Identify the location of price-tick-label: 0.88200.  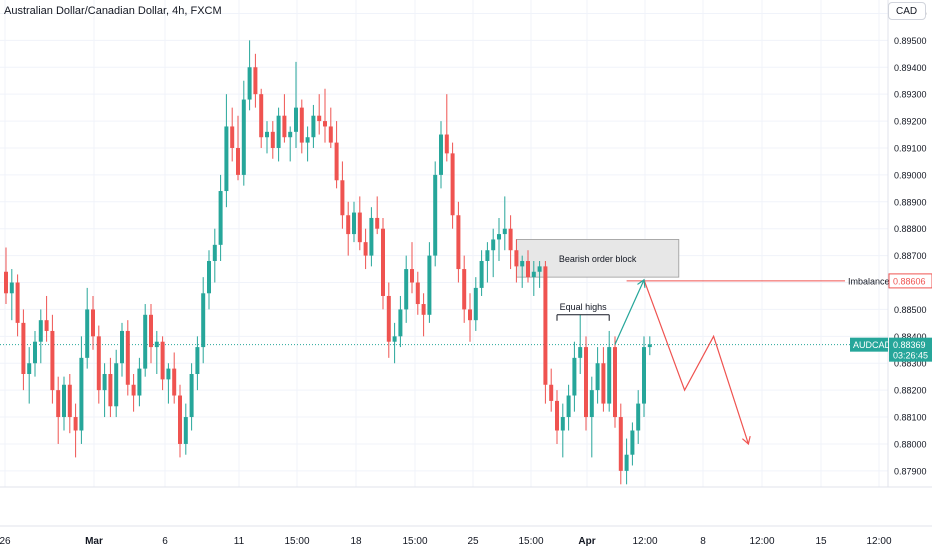
(910, 391).